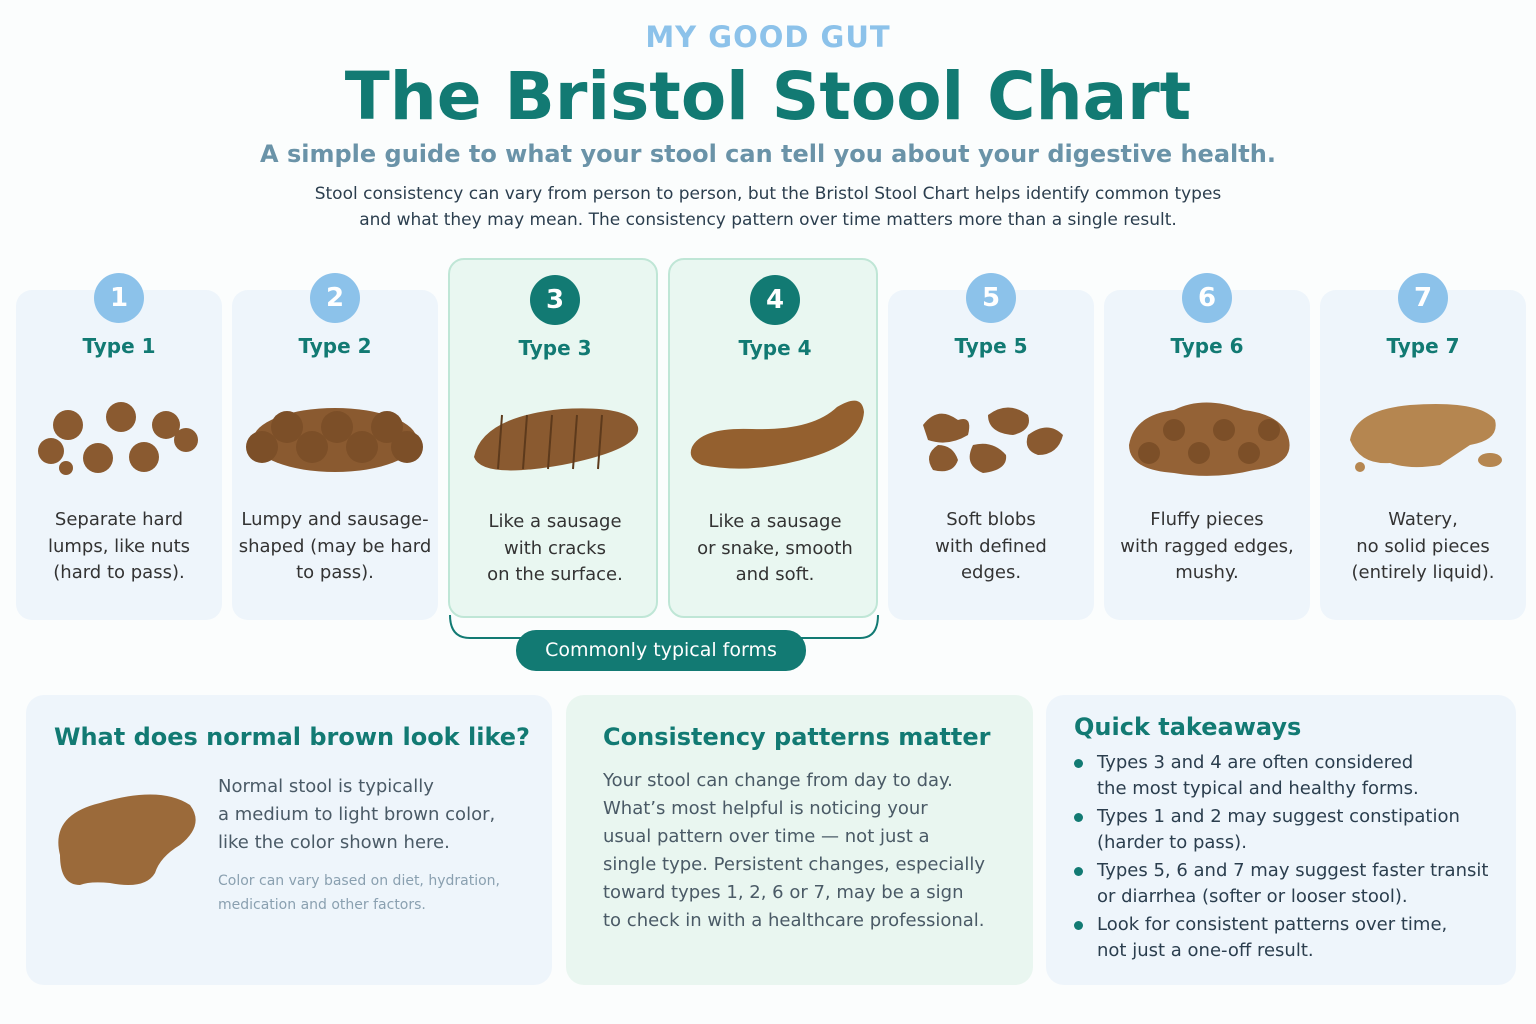  What do you see at coordinates (1207, 346) in the screenshot?
I see `type-name: Type 6` at bounding box center [1207, 346].